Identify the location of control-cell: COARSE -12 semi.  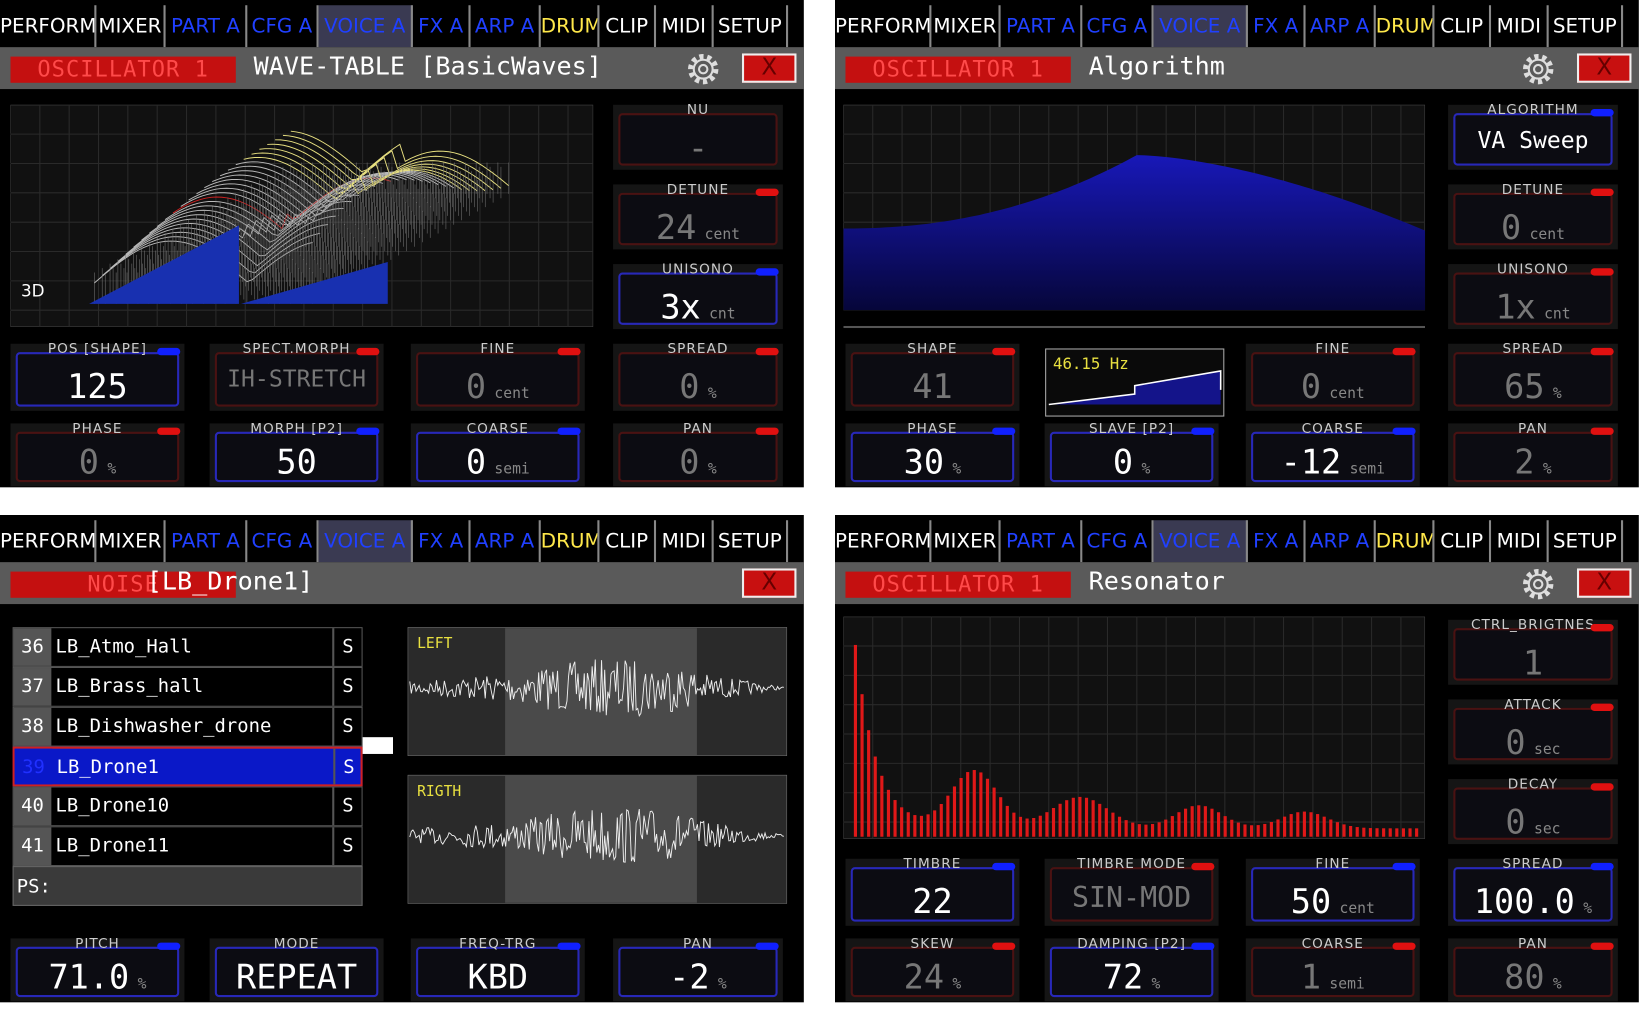
(1332, 454).